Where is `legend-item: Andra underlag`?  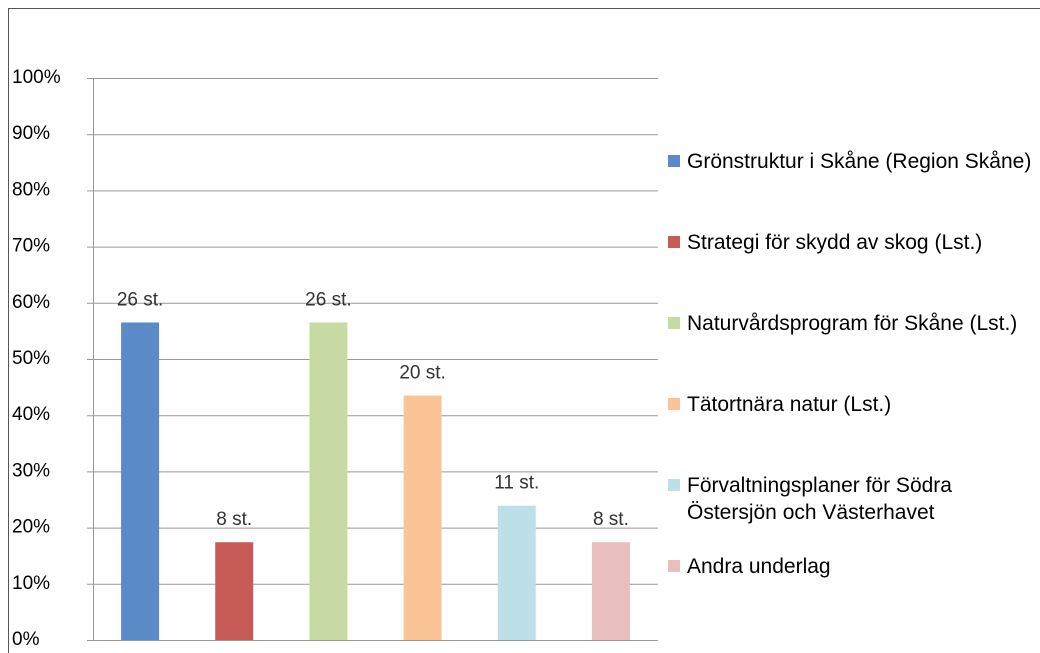 legend-item: Andra underlag is located at coordinates (853, 593).